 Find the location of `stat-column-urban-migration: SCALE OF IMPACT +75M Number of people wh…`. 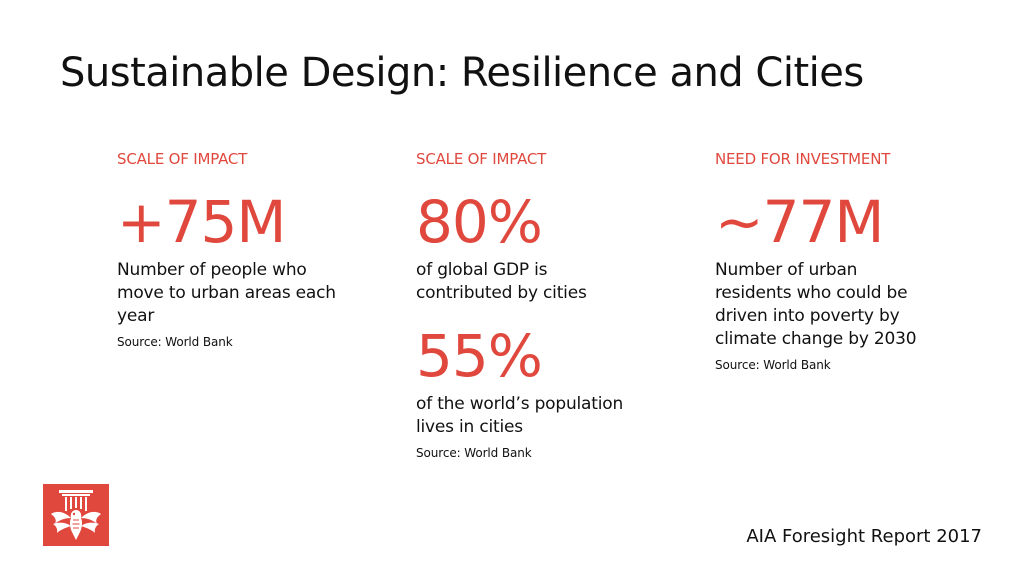

stat-column-urban-migration: SCALE OF IMPACT +75M Number of people wh… is located at coordinates (252, 250).